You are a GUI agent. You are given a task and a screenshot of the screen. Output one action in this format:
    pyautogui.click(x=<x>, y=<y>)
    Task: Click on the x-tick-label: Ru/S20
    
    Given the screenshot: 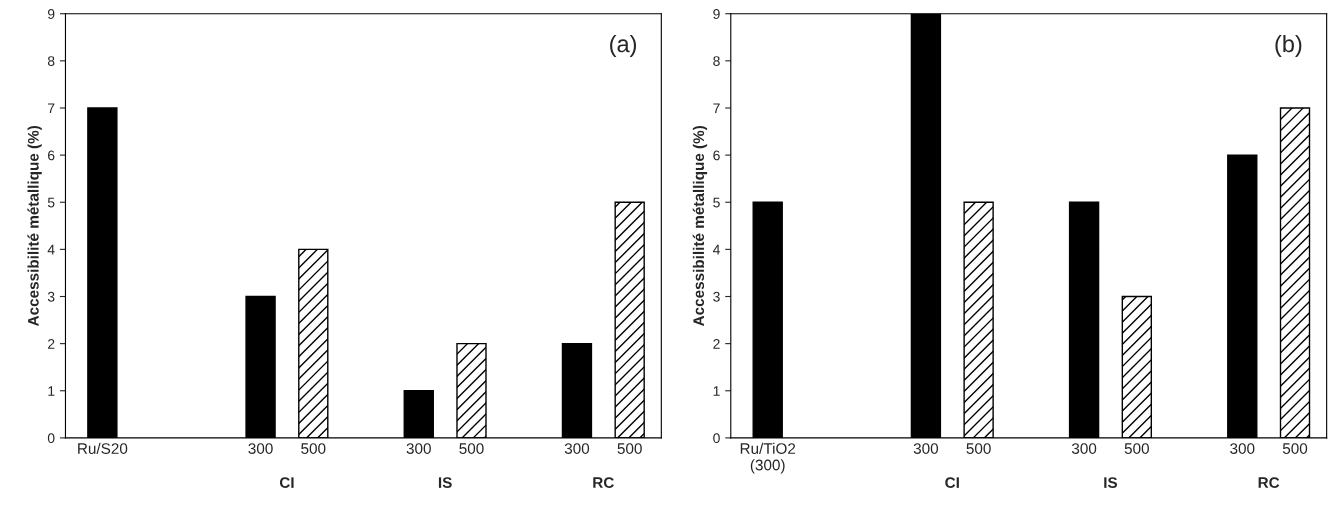 What is the action you would take?
    pyautogui.click(x=103, y=448)
    